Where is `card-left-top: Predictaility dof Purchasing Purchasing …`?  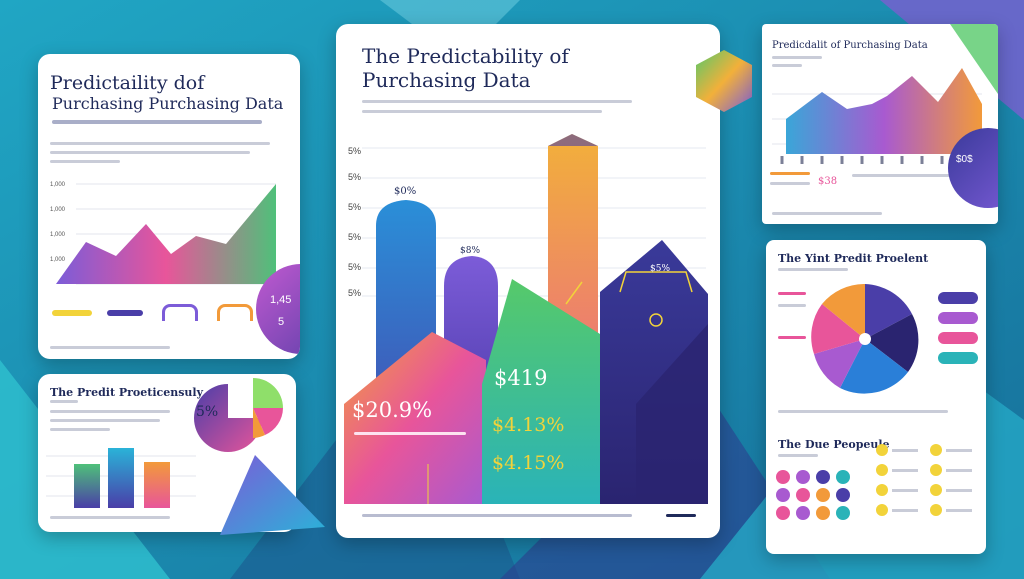
card-left-top: Predictaility dof Purchasing Purchasing … is located at coordinates (169, 206).